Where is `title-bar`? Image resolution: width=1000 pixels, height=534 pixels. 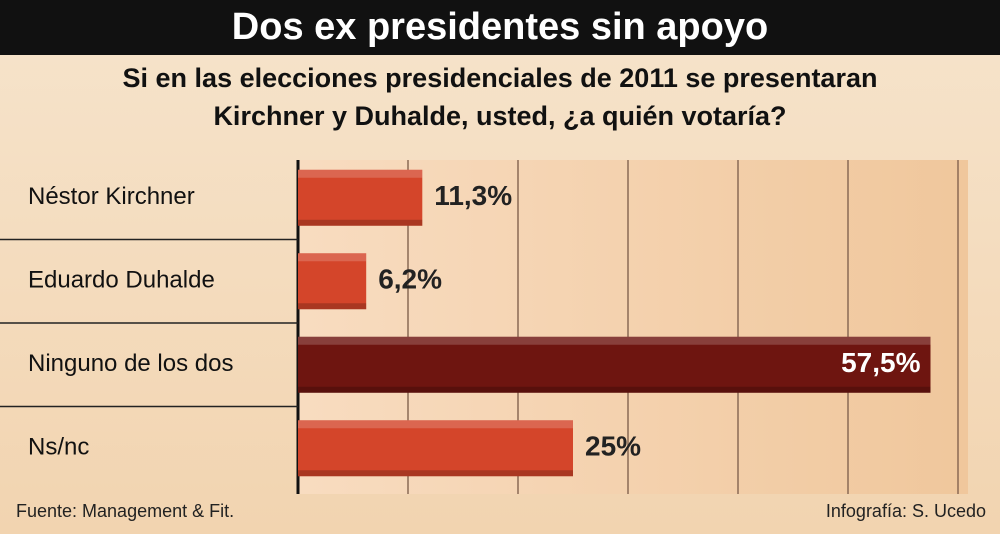 title-bar is located at coordinates (500, 27).